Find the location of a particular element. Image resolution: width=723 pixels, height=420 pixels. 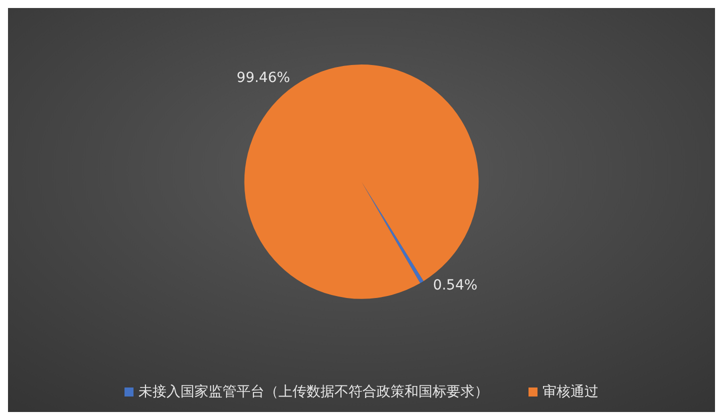

data-label: 0.54% is located at coordinates (455, 286).